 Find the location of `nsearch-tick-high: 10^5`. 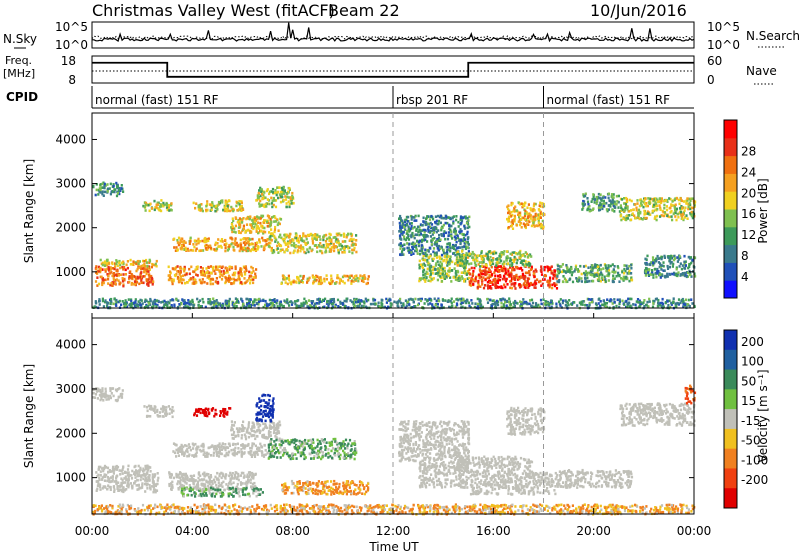

nsearch-tick-high: 10^5 is located at coordinates (723, 27).